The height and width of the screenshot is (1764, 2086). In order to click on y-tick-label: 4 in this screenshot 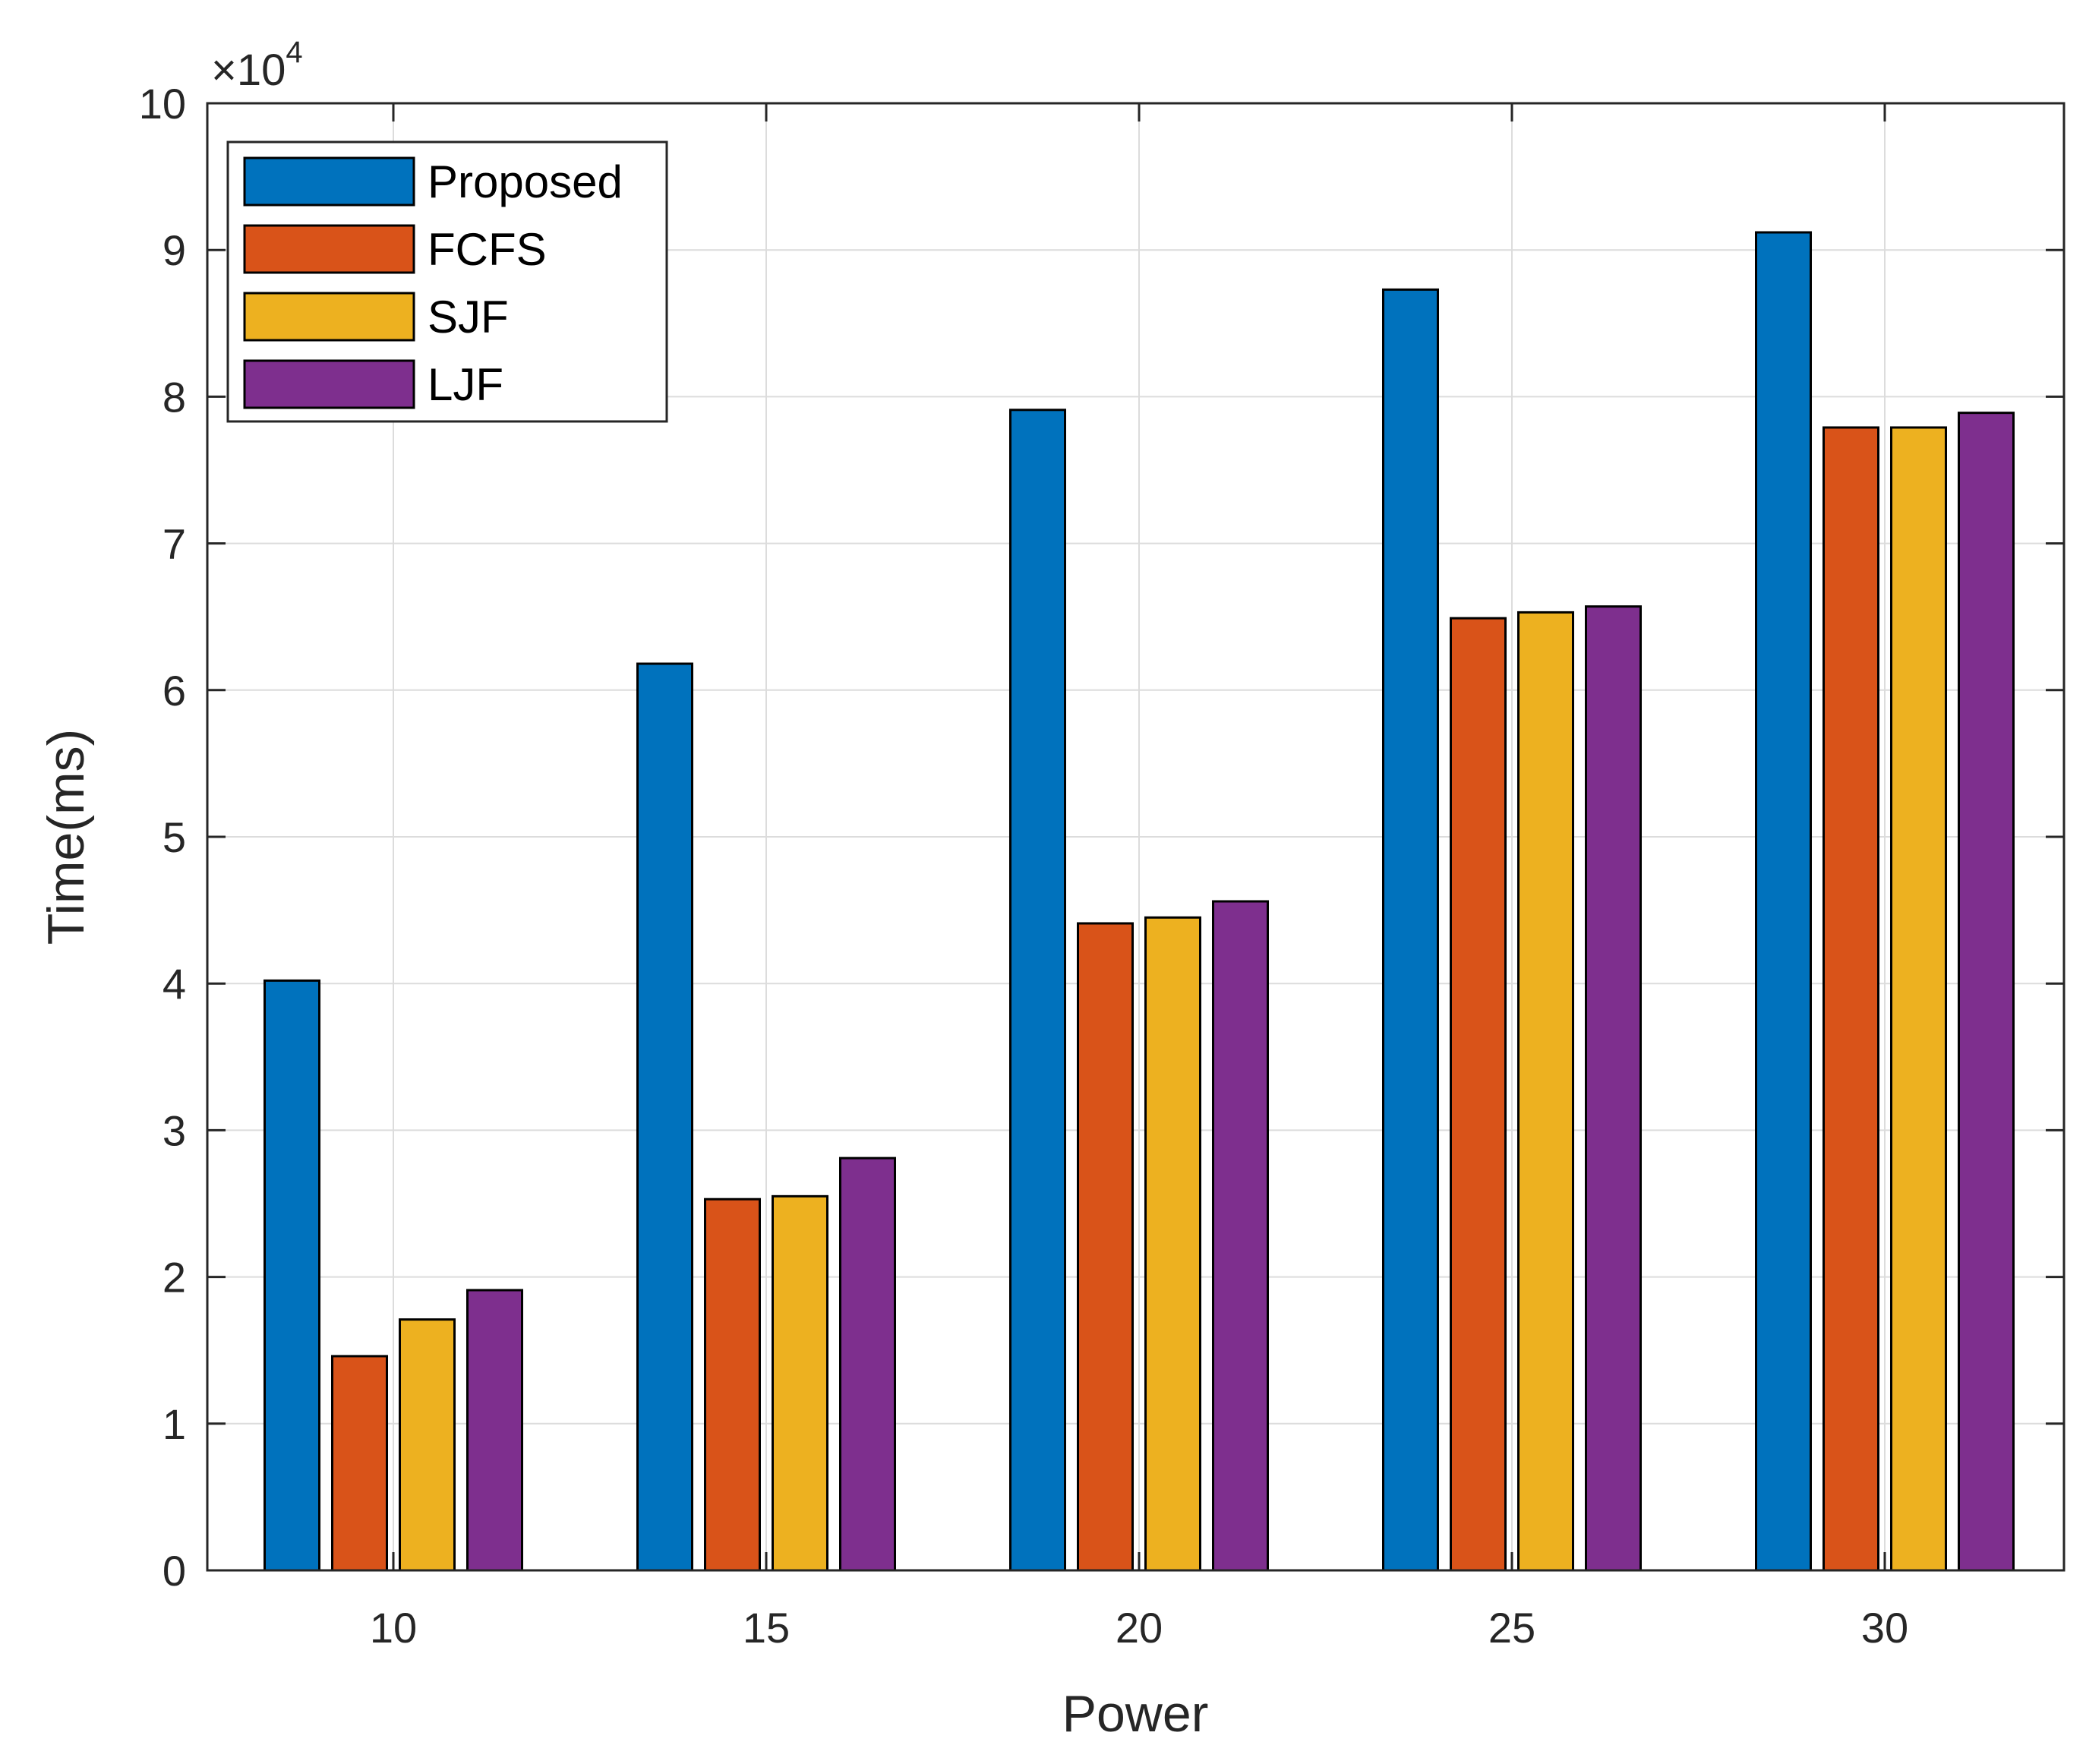, I will do `click(174, 984)`.